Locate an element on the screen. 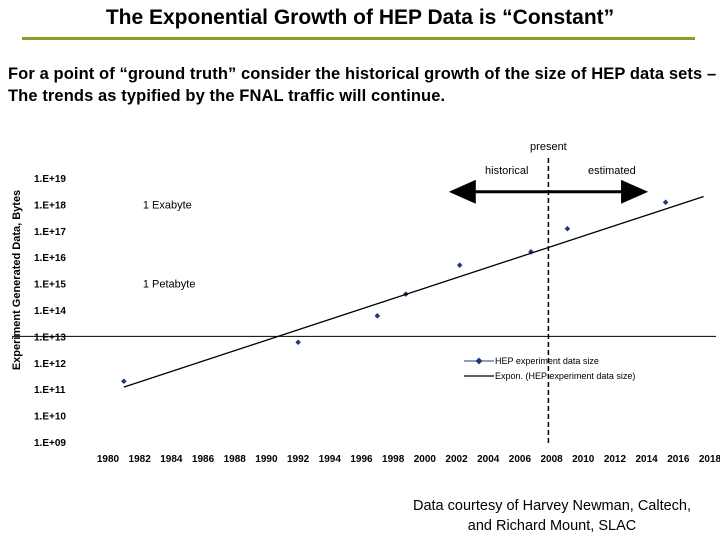  x-tick-label: 1988 is located at coordinates (235, 459).